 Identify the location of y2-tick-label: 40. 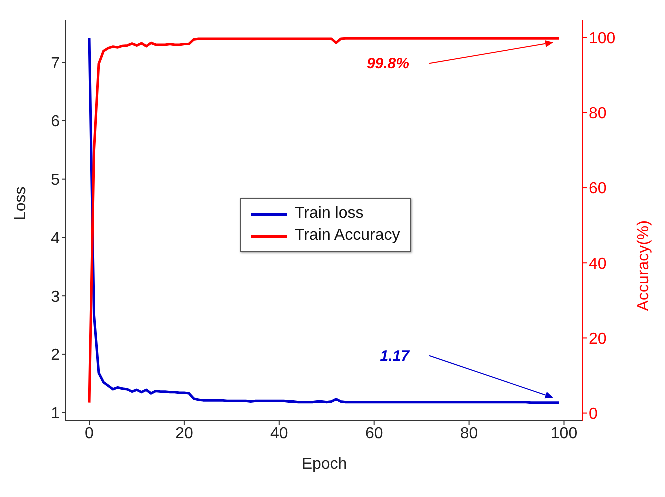
(598, 264).